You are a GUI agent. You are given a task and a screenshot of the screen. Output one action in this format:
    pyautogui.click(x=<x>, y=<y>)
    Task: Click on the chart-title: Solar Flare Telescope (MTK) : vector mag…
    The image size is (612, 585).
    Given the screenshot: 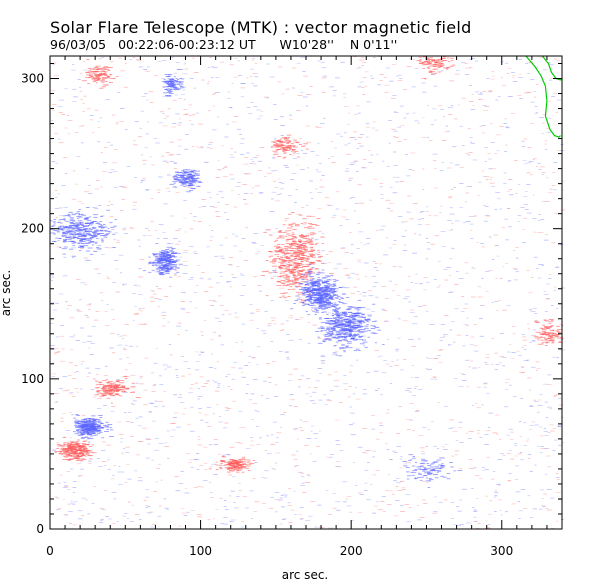 What is the action you would take?
    pyautogui.click(x=261, y=27)
    